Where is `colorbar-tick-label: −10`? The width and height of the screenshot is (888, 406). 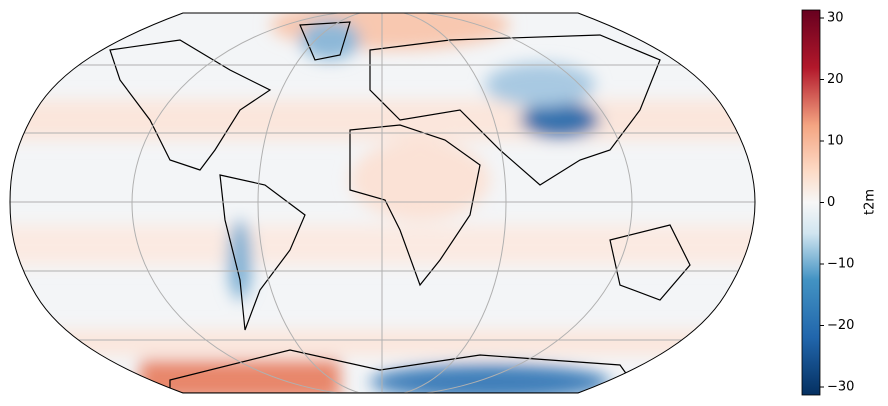 colorbar-tick-label: −10 is located at coordinates (840, 264).